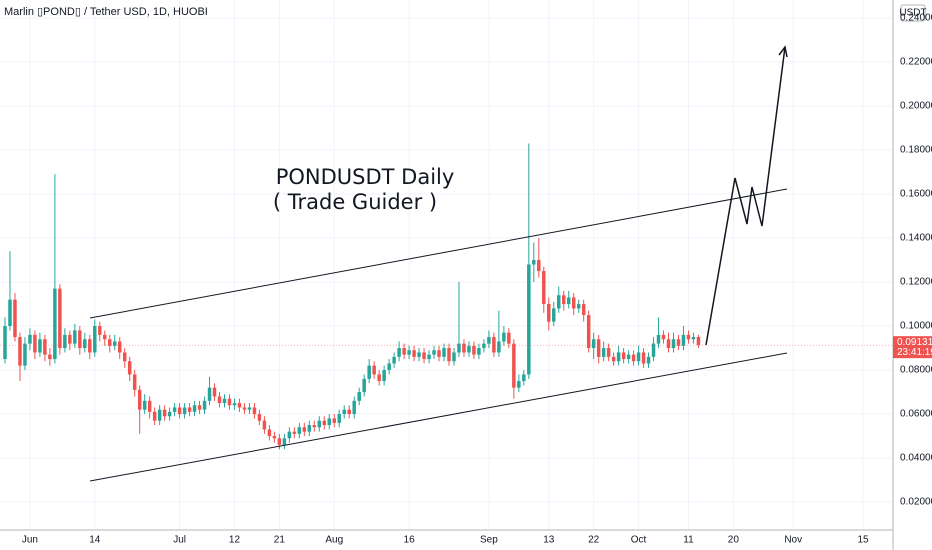  What do you see at coordinates (594, 540) in the screenshot?
I see `x-tick-label: 22` at bounding box center [594, 540].